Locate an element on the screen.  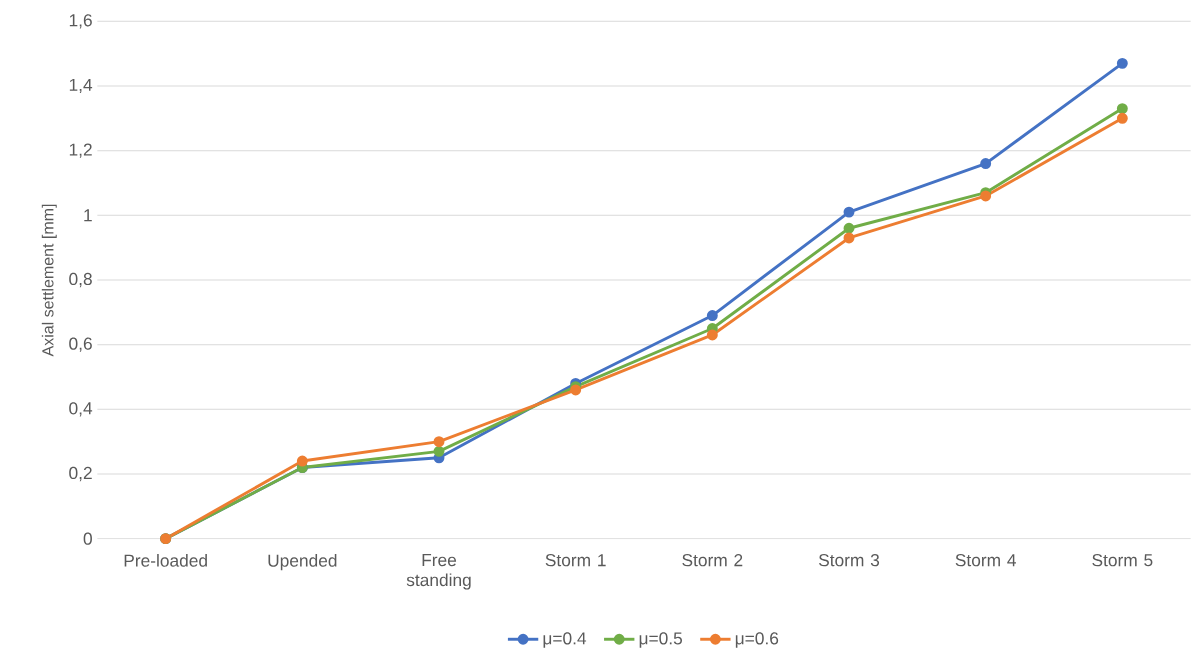
x-tick-label: Pre-loaded is located at coordinates (165, 560).